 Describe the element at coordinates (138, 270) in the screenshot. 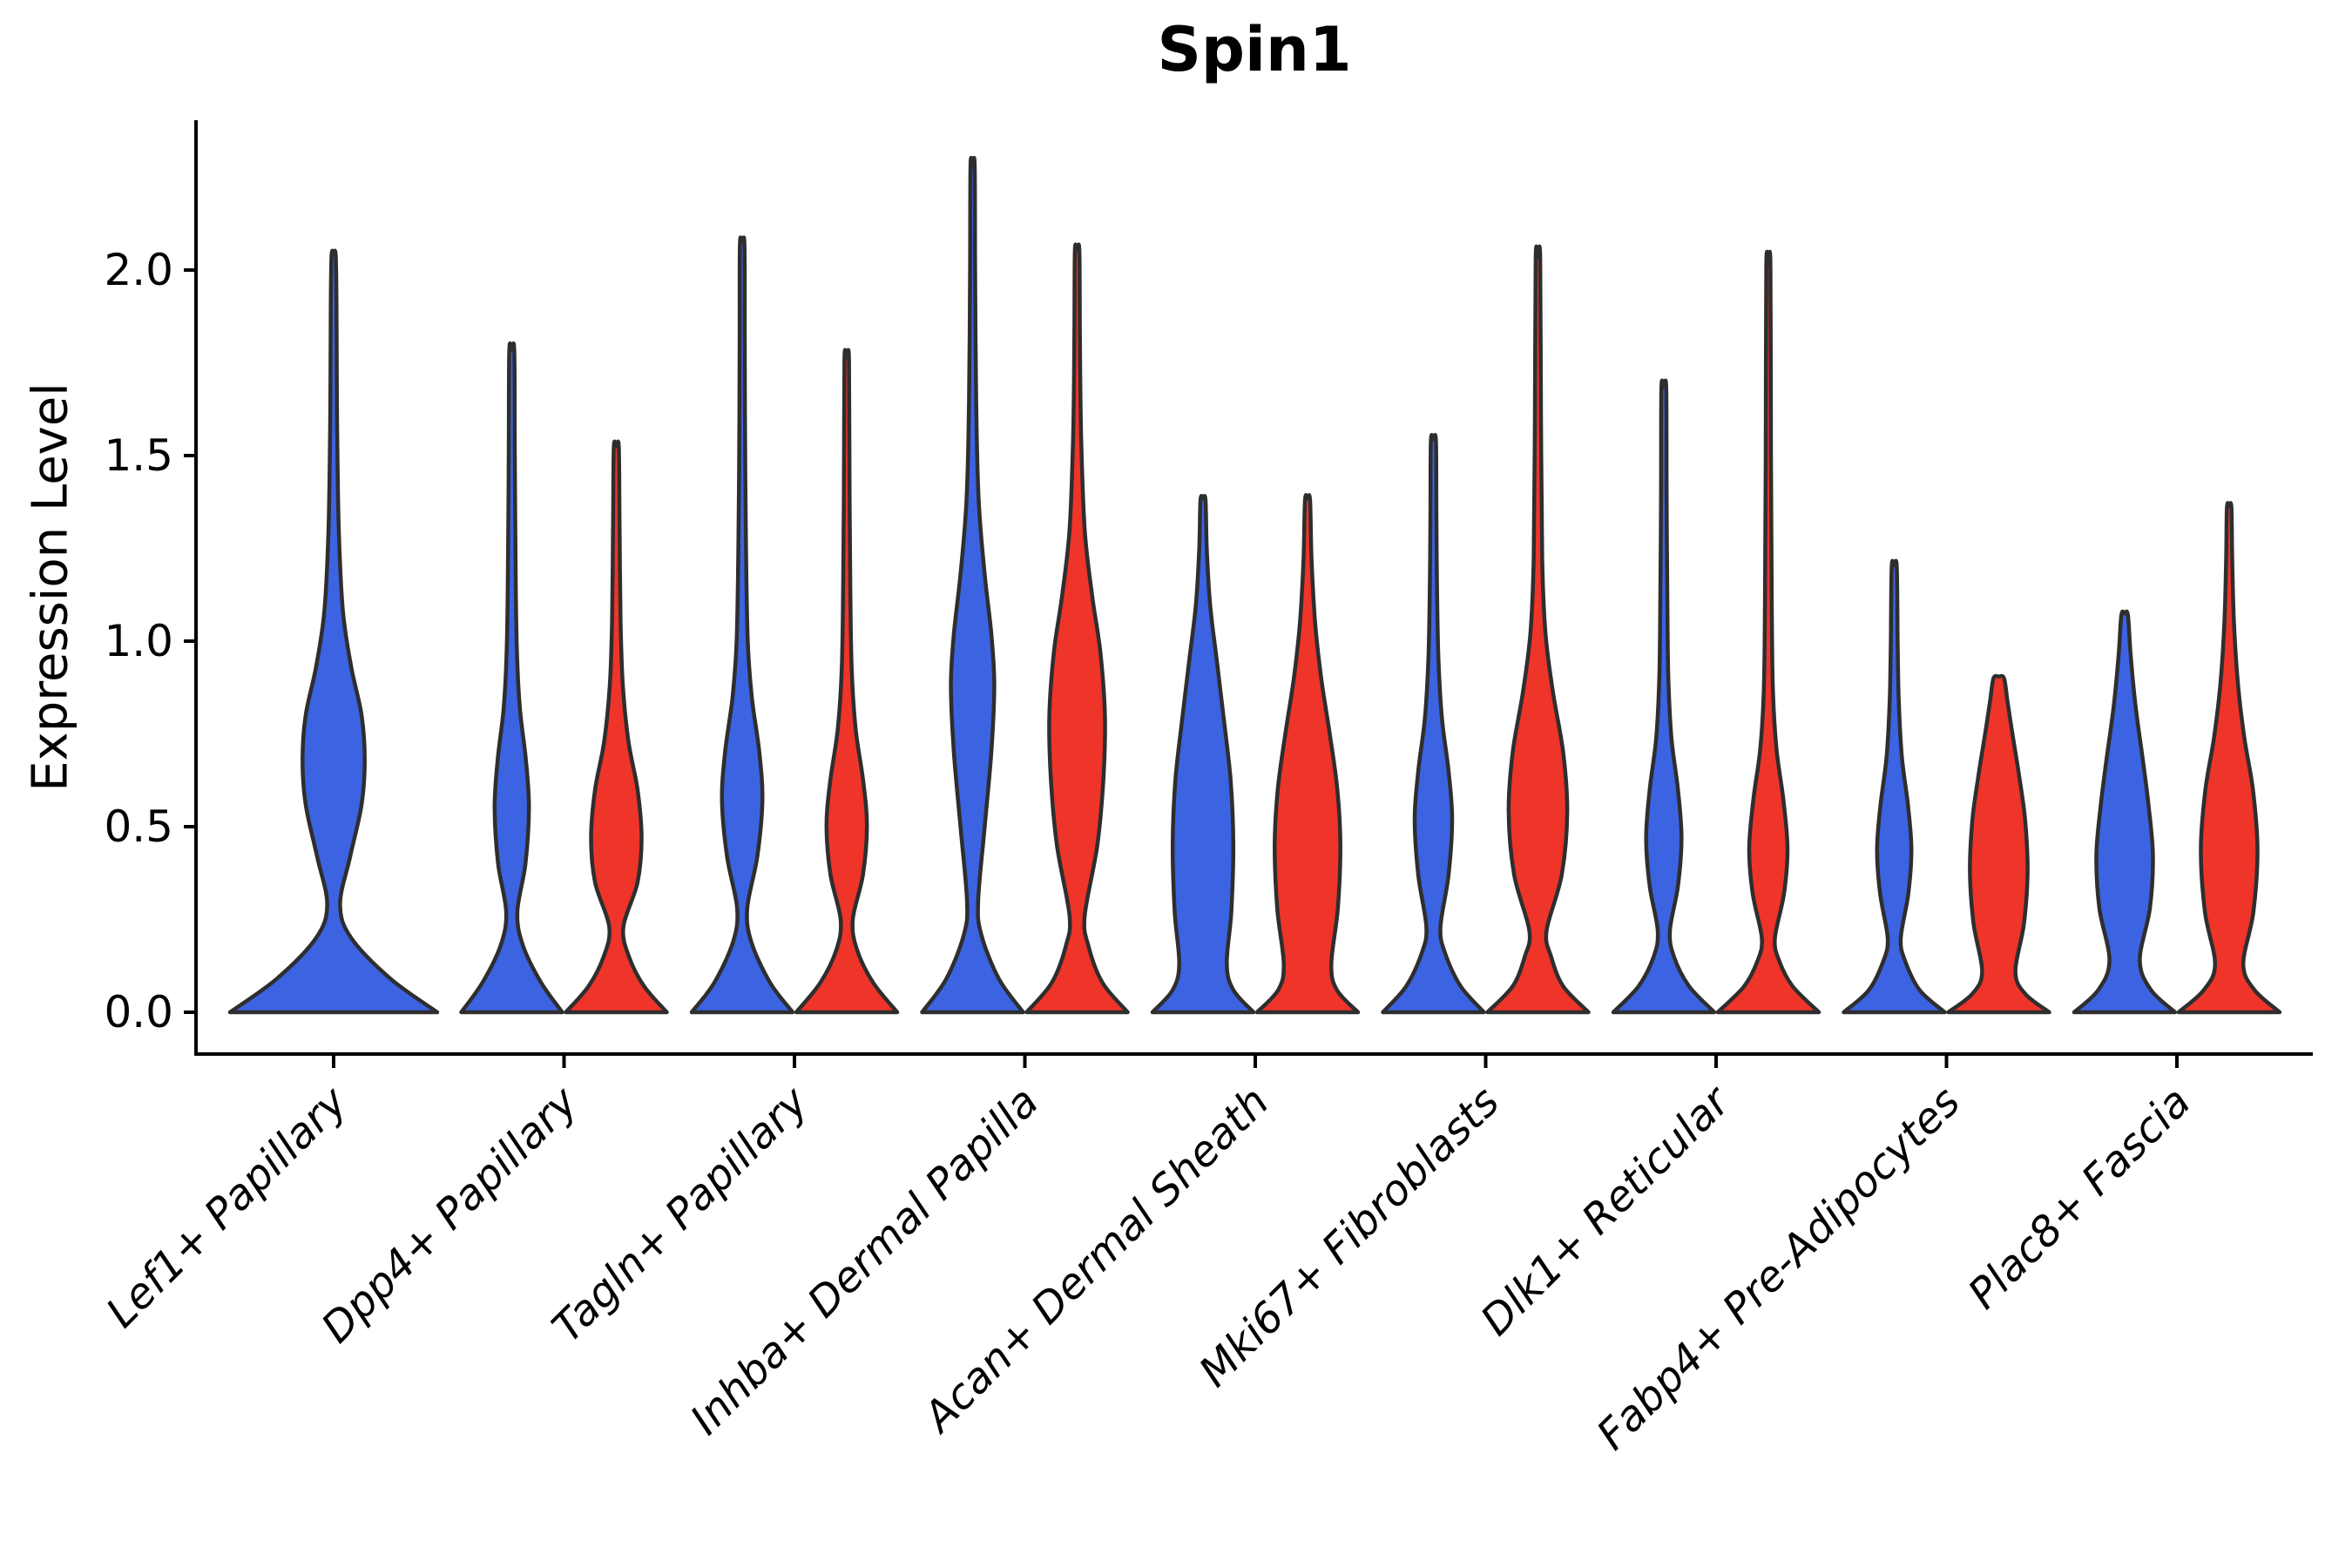

I see `y-tick-label-2.0: 2.0` at that location.